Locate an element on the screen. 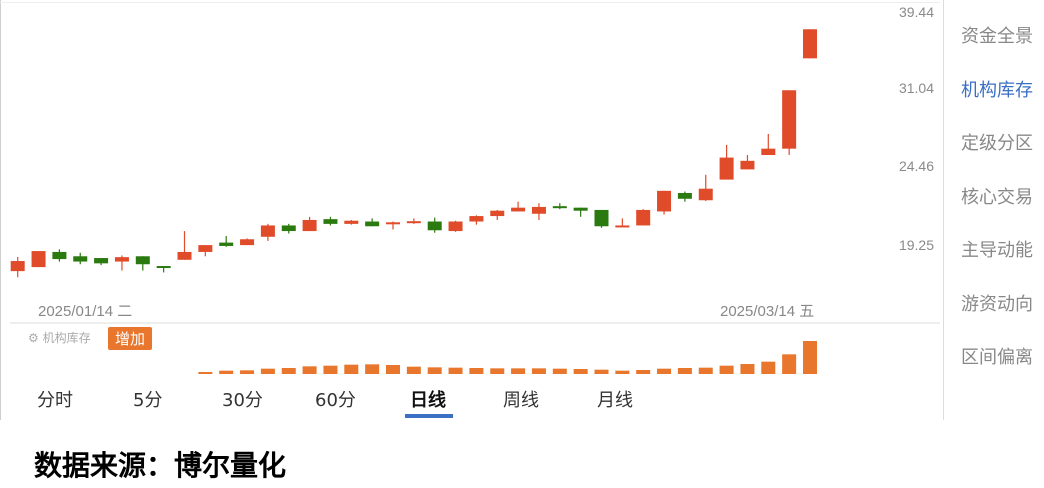  indicator-badge: 增加 is located at coordinates (130, 338).